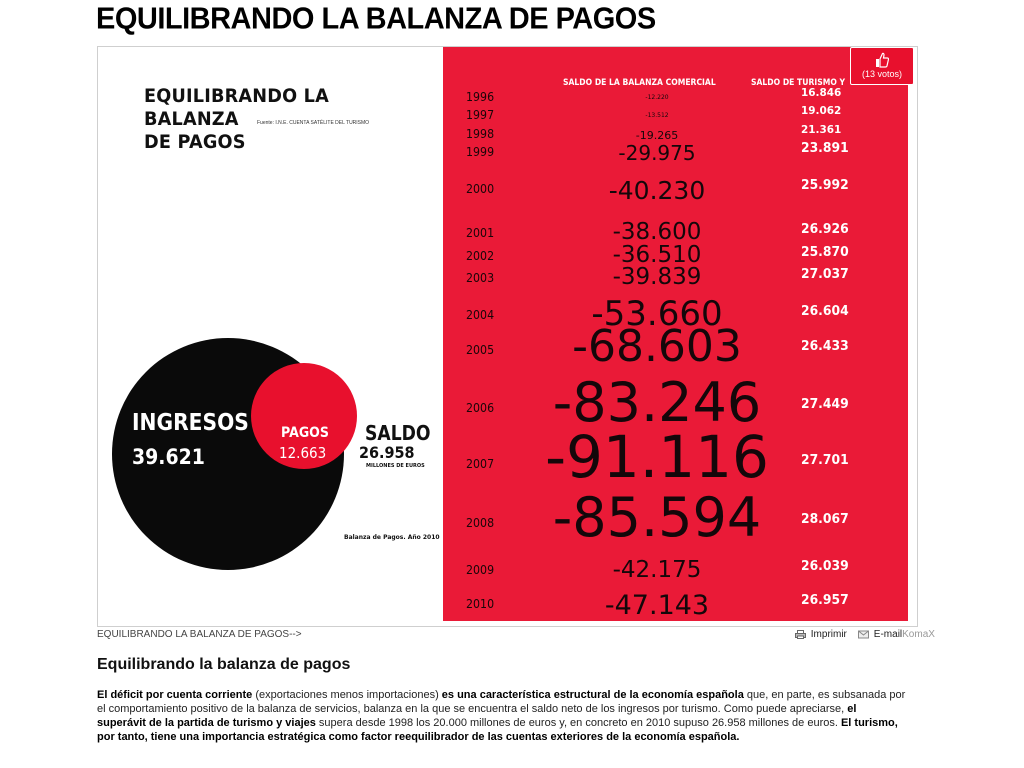  I want to click on email-icon, so click(864, 634).